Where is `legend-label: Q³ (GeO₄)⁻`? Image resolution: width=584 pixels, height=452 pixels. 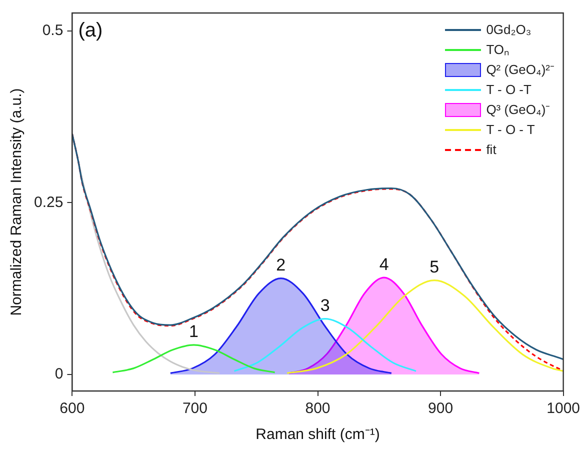 legend-label: Q³ (GeO₄)⁻ is located at coordinates (518, 110).